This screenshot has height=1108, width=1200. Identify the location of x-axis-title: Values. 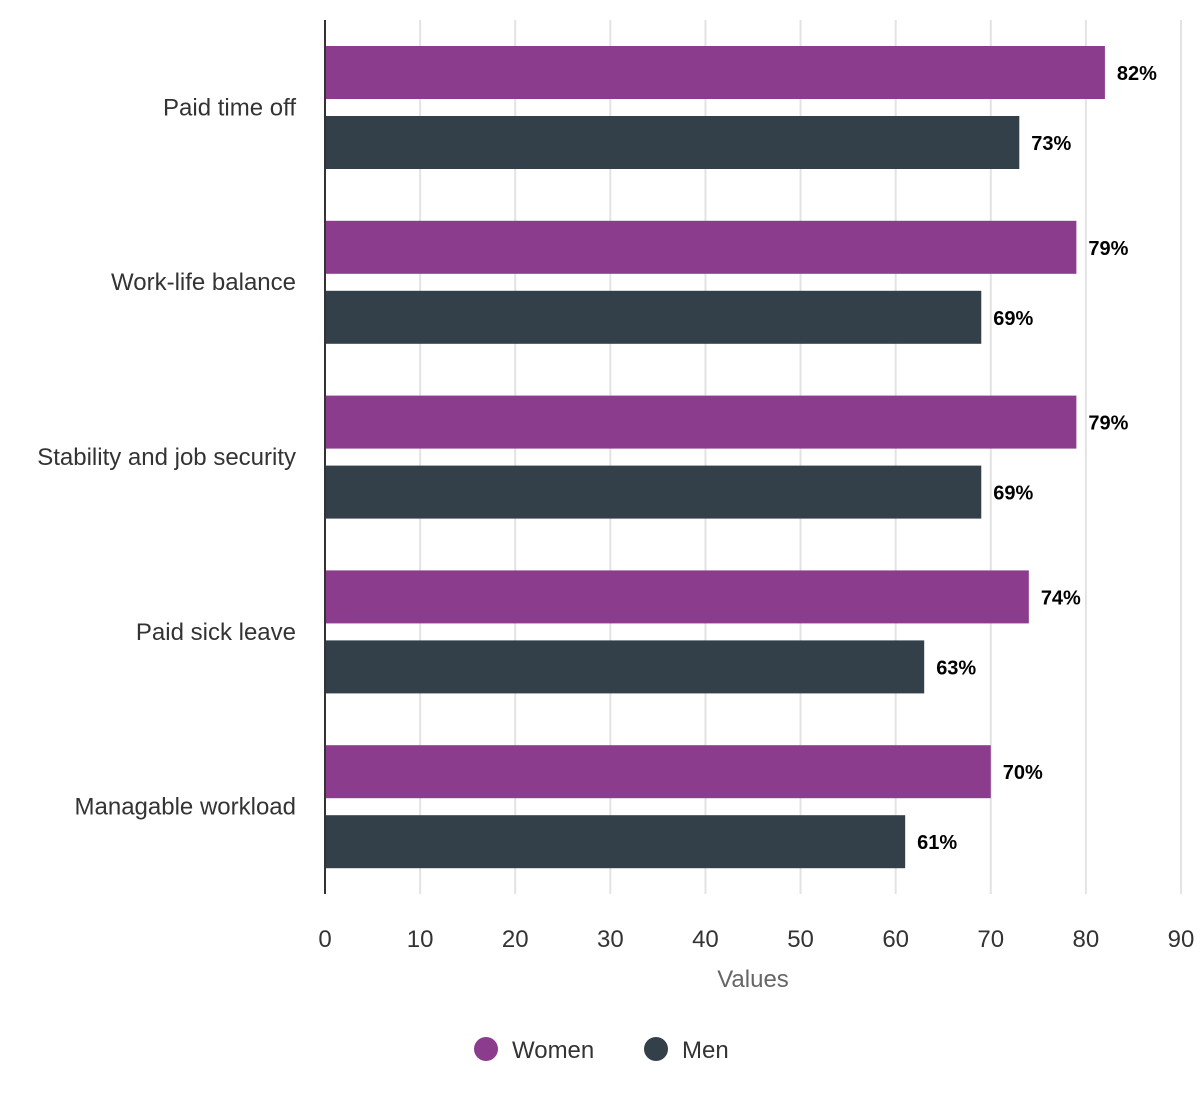
(753, 979).